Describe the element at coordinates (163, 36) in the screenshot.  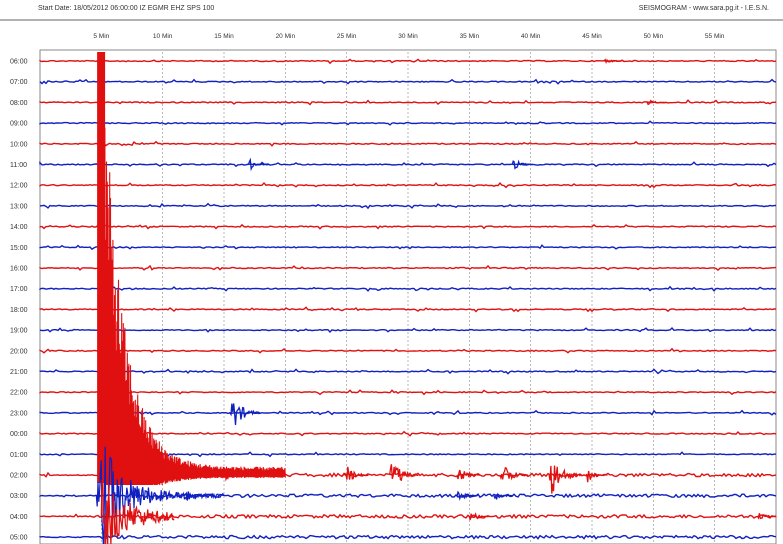
I see `x-tick-label: 10 Min` at that location.